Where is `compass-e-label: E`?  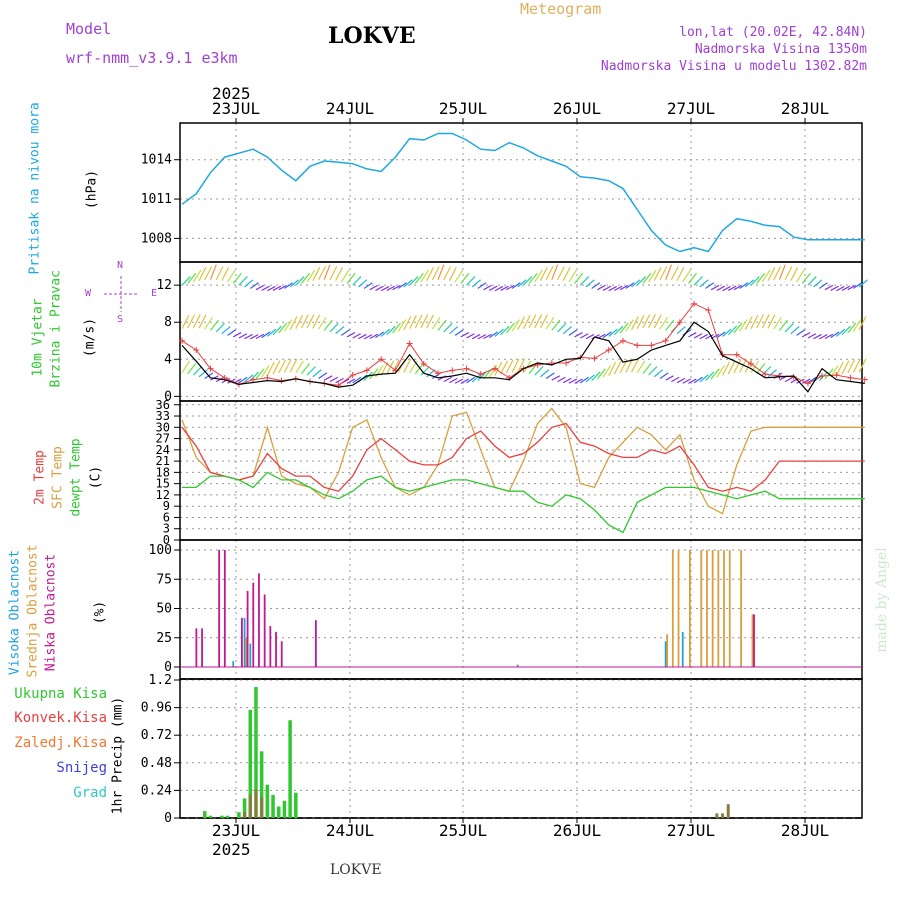
compass-e-label: E is located at coordinates (154, 293).